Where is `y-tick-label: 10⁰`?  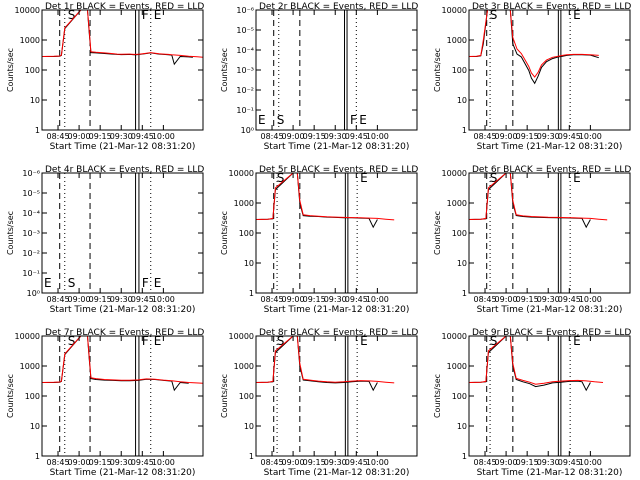 y-tick-label: 10⁰ is located at coordinates (247, 130).